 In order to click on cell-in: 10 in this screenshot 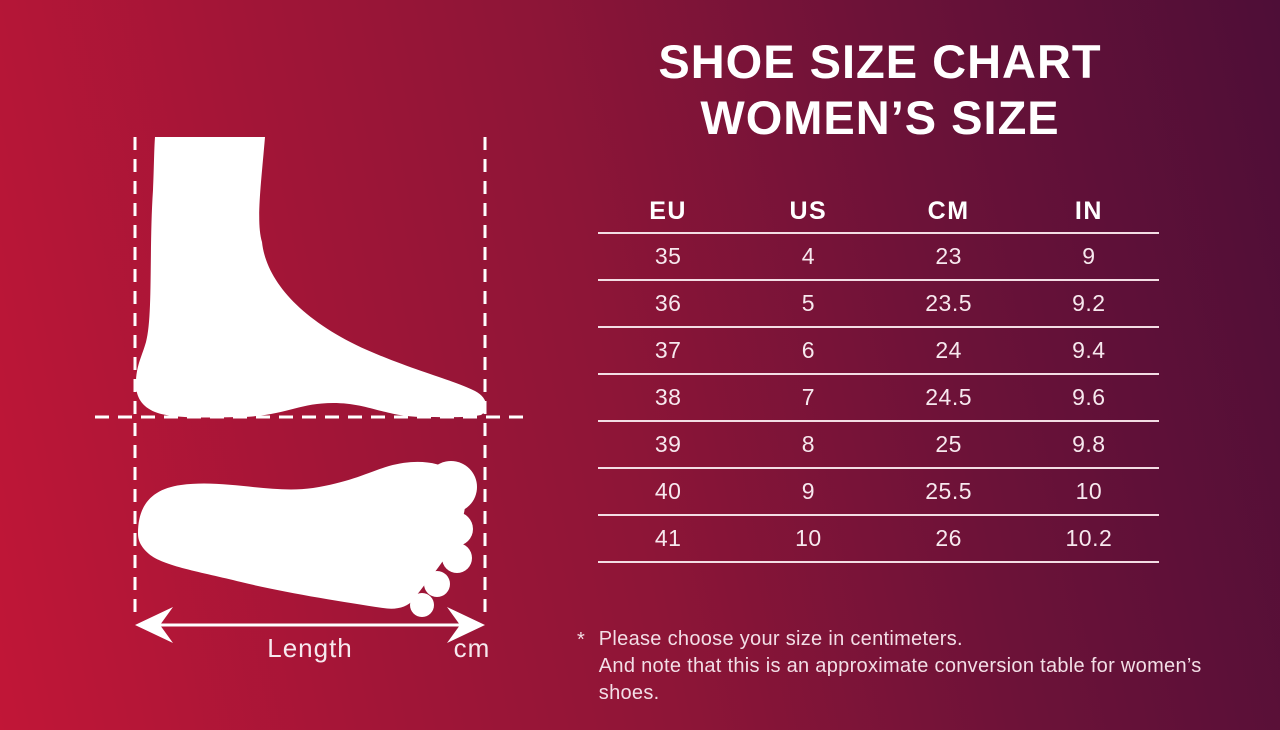, I will do `click(1089, 491)`.